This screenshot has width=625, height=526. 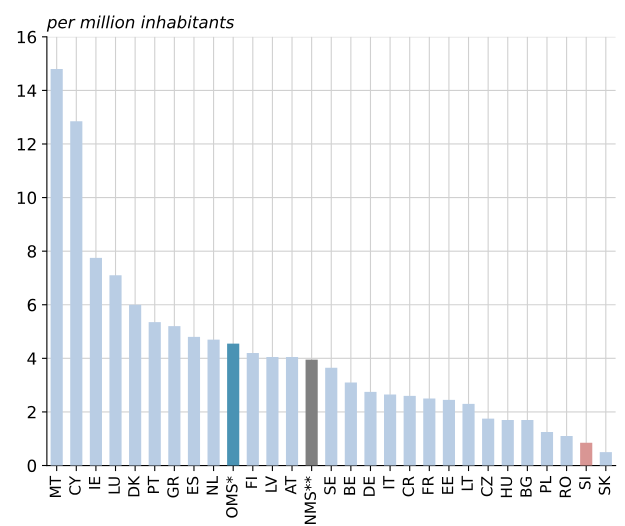 What do you see at coordinates (252, 482) in the screenshot?
I see `x-tick-label: FI` at bounding box center [252, 482].